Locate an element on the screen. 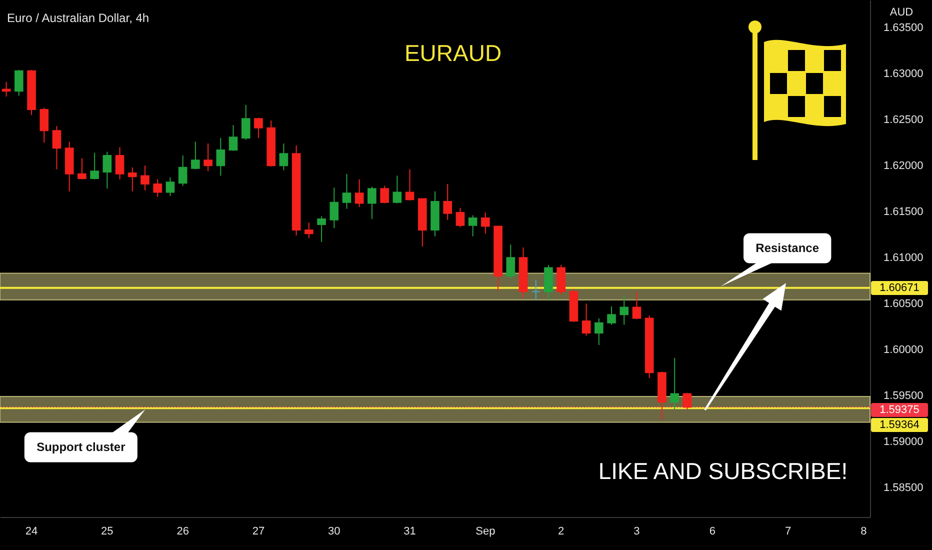 Image resolution: width=932 pixels, height=550 pixels. x-tick-label: Sep is located at coordinates (486, 532).